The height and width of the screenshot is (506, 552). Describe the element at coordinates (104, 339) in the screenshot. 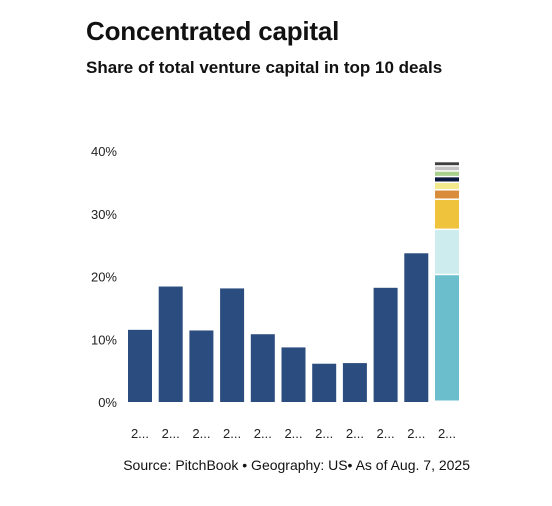

I see `y-tick-label: 10%` at that location.